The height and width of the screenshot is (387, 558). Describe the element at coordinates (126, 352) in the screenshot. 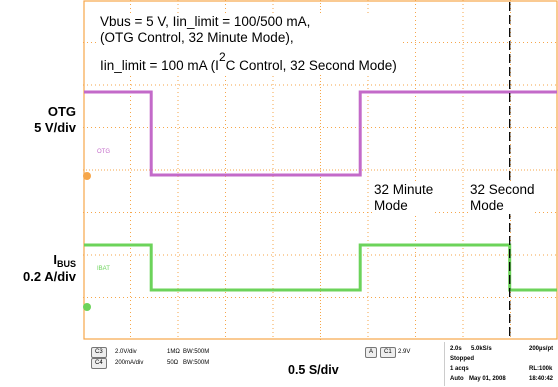

I see `ch3-scale: 2.0V/div` at that location.